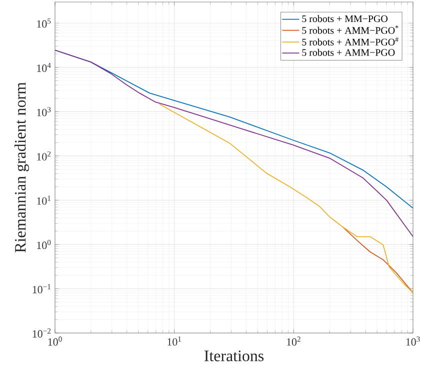 This screenshot has width=423, height=373. Describe the element at coordinates (345, 18) in the screenshot. I see `legend-label: 5 robots + MM−PGO` at that location.